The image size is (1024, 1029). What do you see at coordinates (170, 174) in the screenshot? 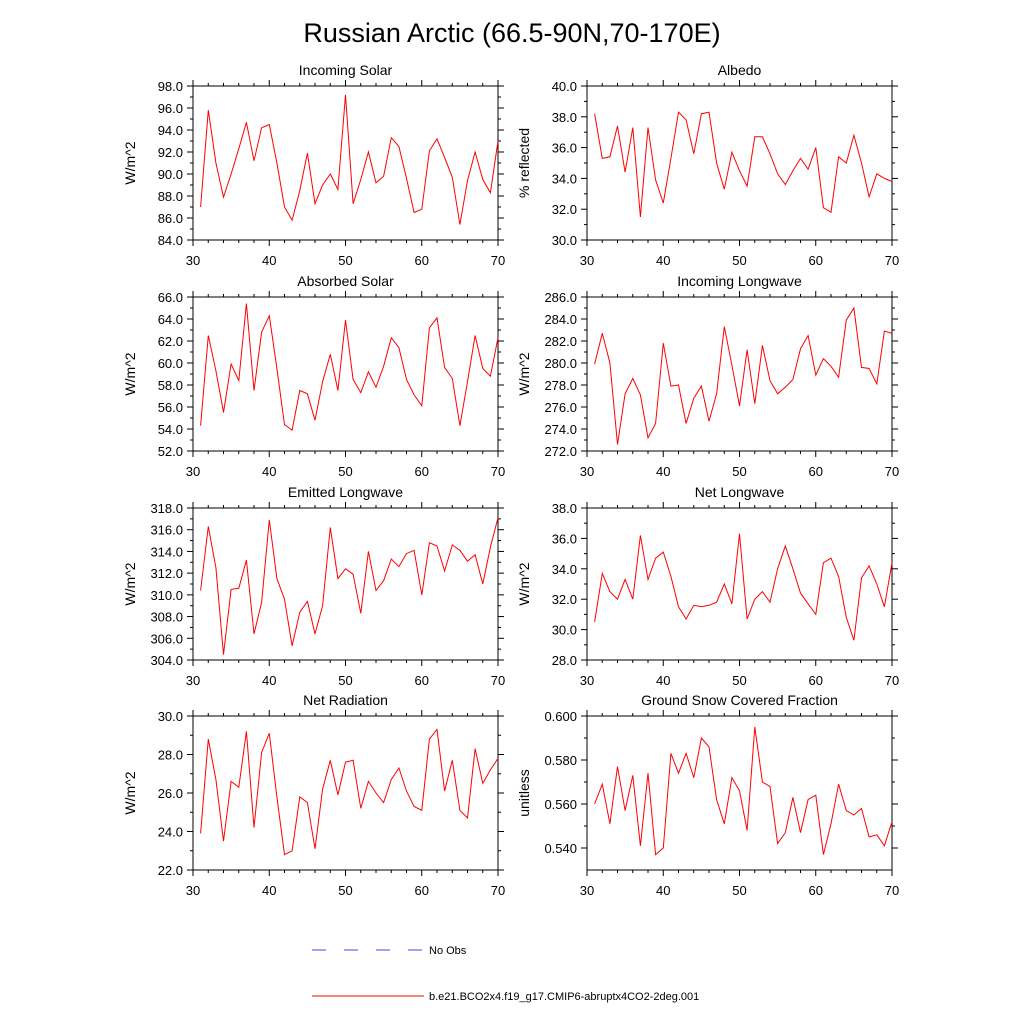
I see `y-tick-label: 90.0` at bounding box center [170, 174].